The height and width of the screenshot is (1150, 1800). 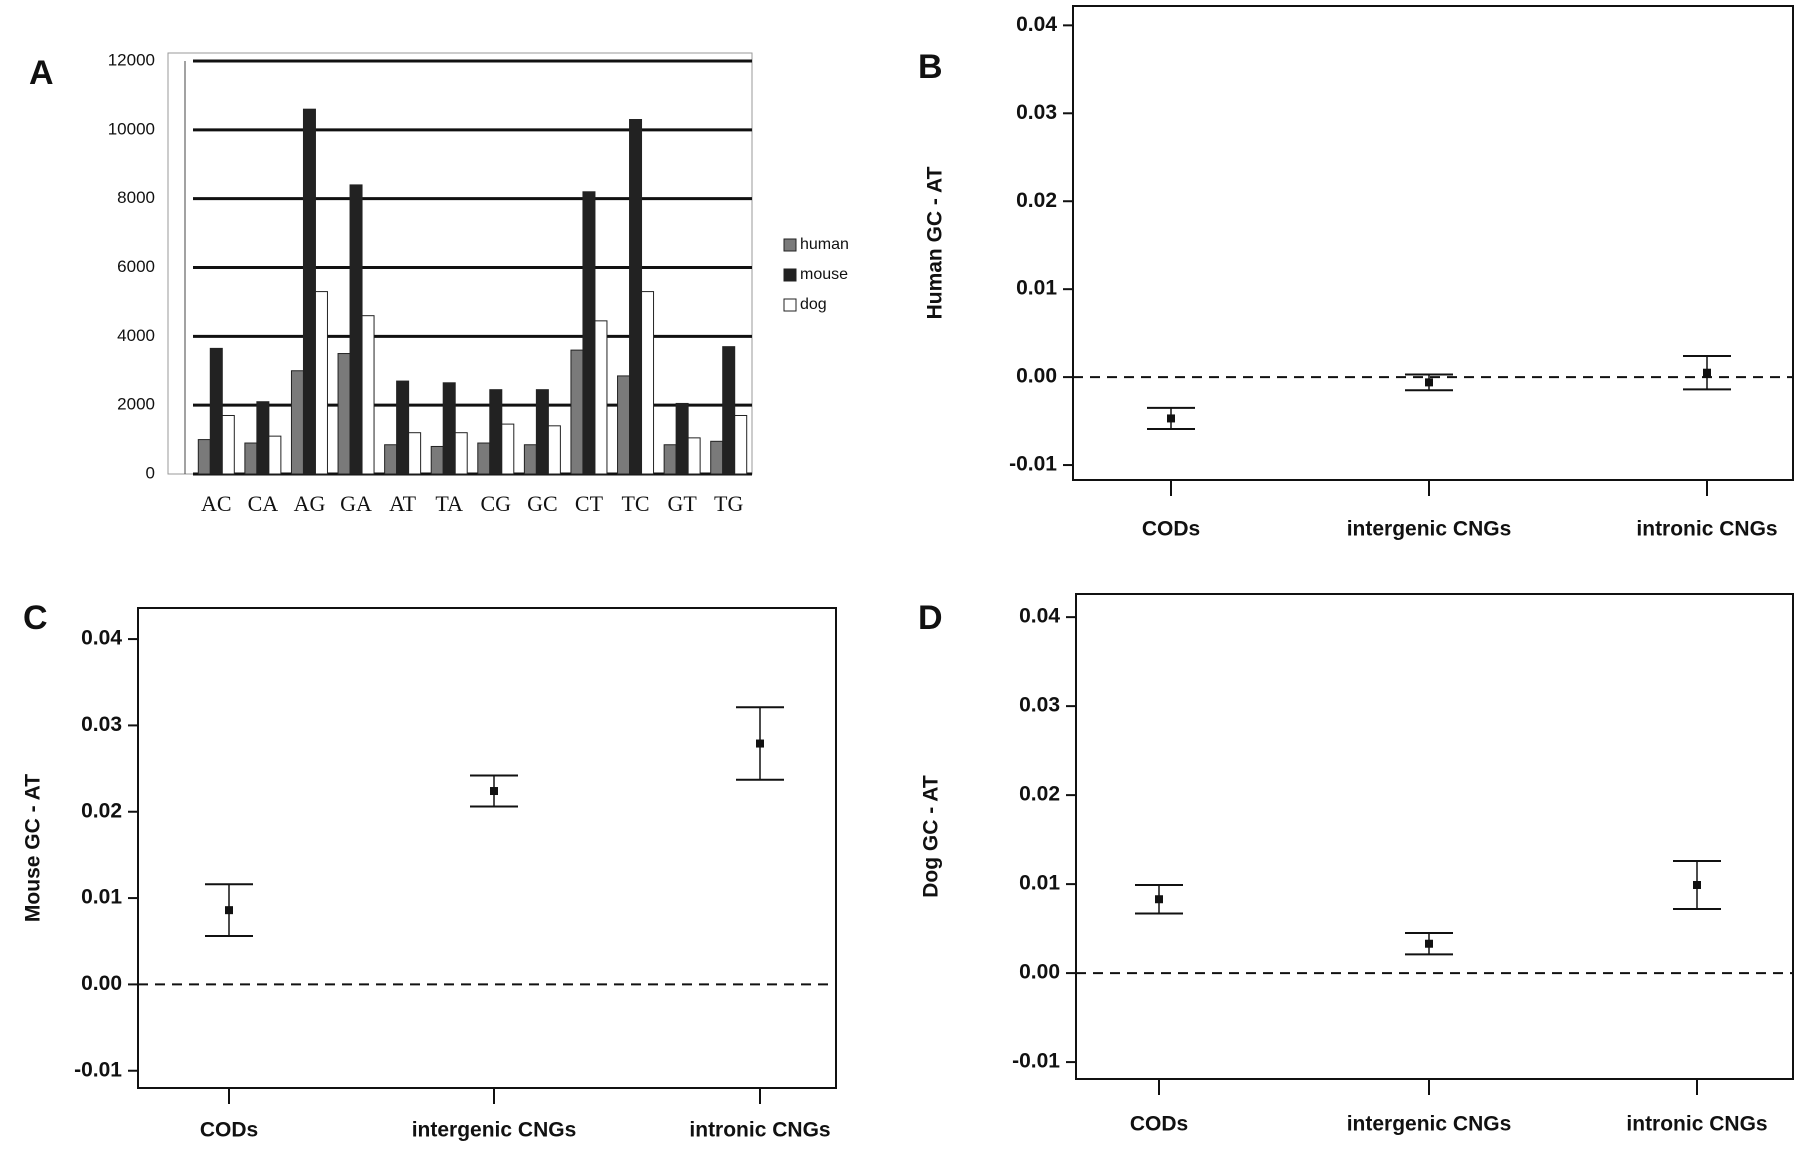 What do you see at coordinates (41, 73) in the screenshot?
I see `panel-letter: A` at bounding box center [41, 73].